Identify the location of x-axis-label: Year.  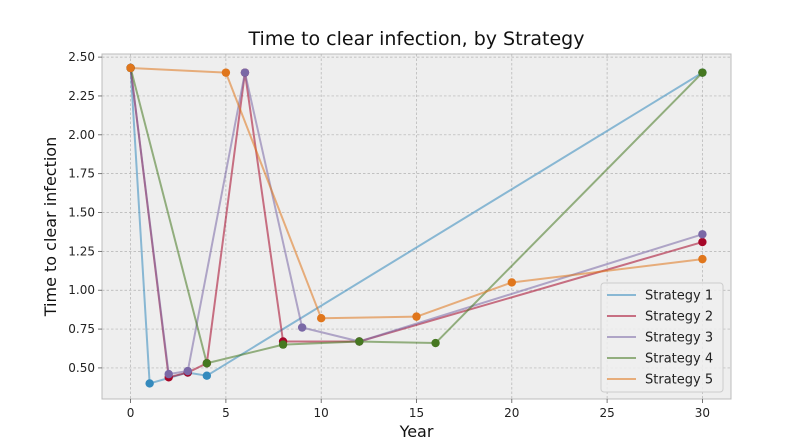
(416, 431).